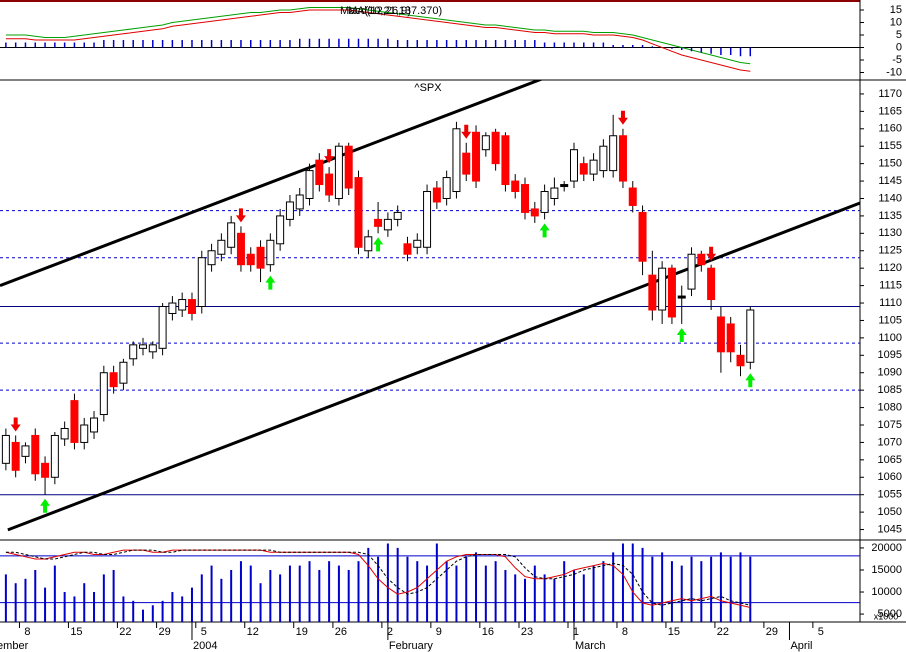  Describe the element at coordinates (886, 548) in the screenshot. I see `y-tick-label: 20000` at that location.